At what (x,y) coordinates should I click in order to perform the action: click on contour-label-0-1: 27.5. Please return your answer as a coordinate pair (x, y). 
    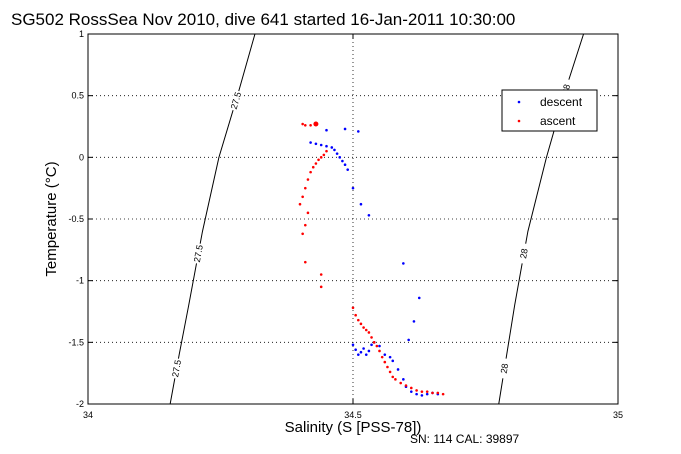
    Looking at the image, I should click on (198, 253).